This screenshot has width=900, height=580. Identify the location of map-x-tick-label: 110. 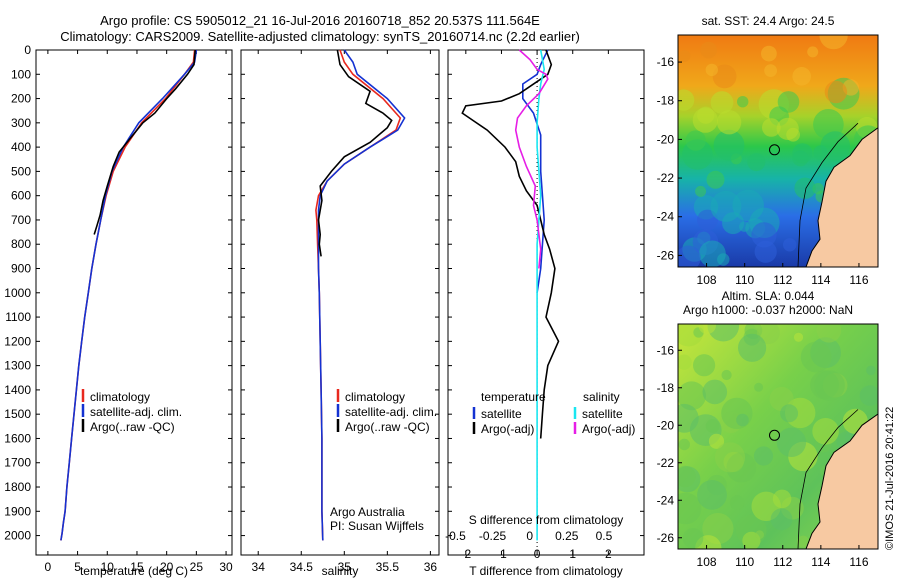
(744, 562).